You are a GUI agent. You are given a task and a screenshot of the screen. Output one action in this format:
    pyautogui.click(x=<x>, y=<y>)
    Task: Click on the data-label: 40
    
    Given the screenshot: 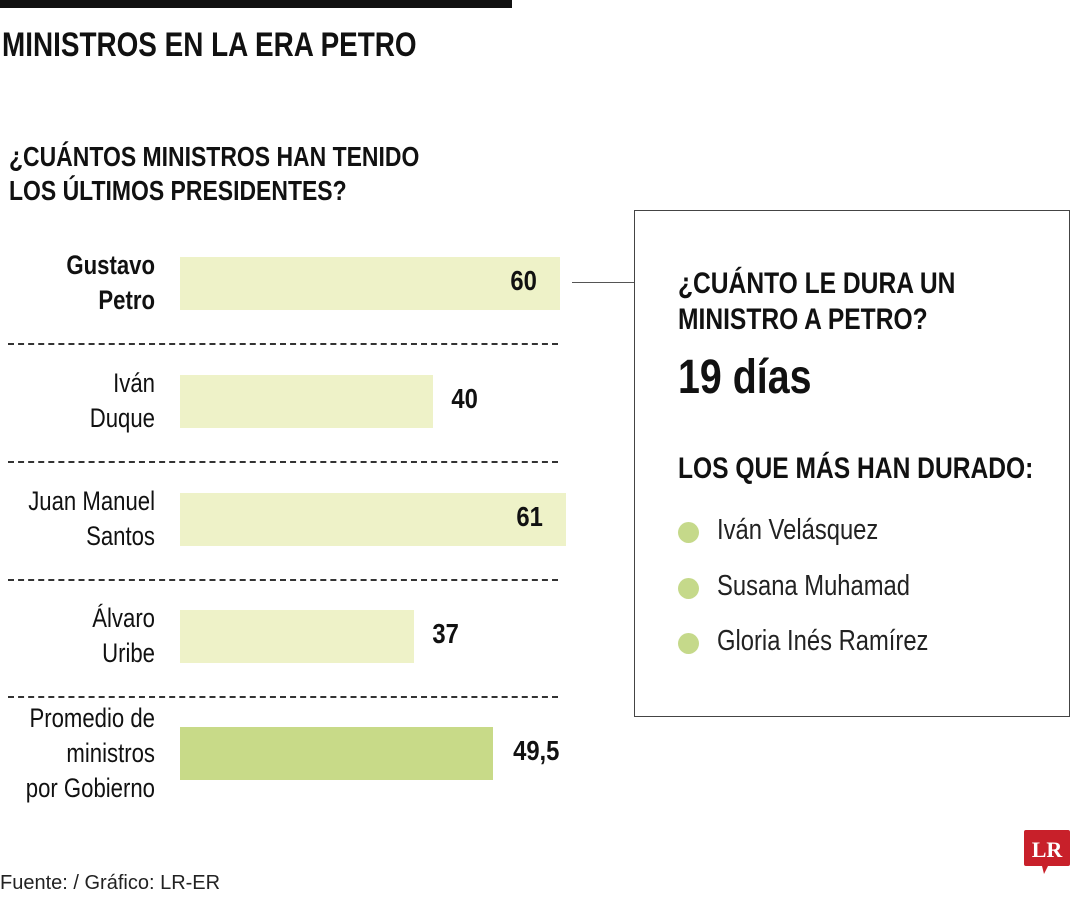 What is the action you would take?
    pyautogui.click(x=464, y=398)
    